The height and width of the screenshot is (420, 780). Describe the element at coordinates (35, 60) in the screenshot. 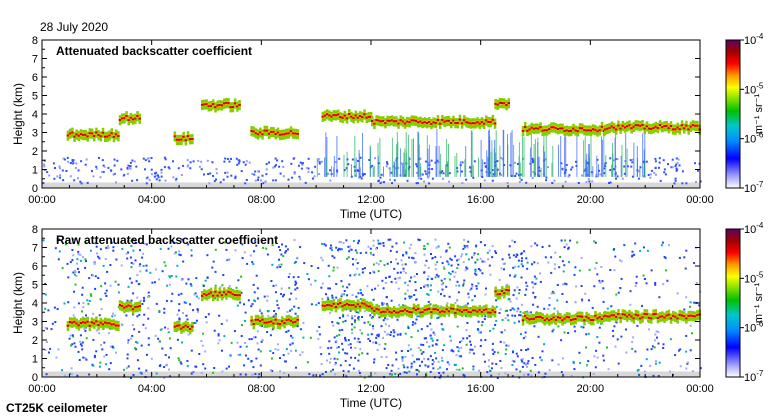

I see `y-tick-label: 7` at that location.